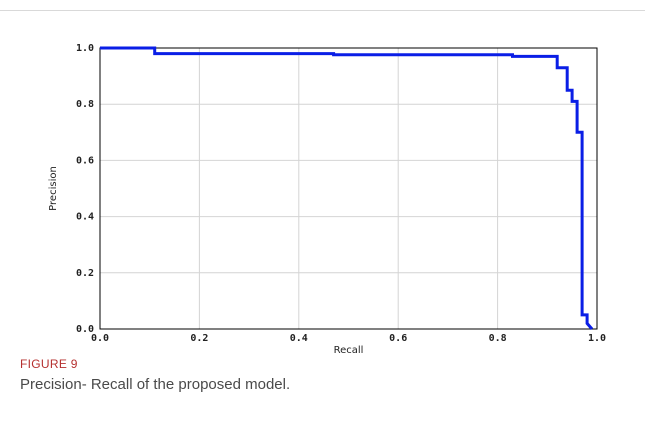 This screenshot has height=444, width=645. I want to click on y-tick-label: 1.0, so click(85, 48).